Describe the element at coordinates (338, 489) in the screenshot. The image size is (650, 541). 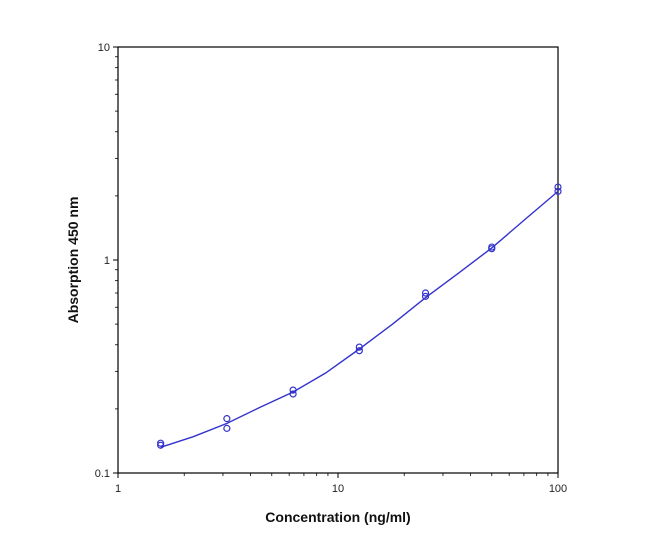
I see `x-tick-label: 10` at that location.